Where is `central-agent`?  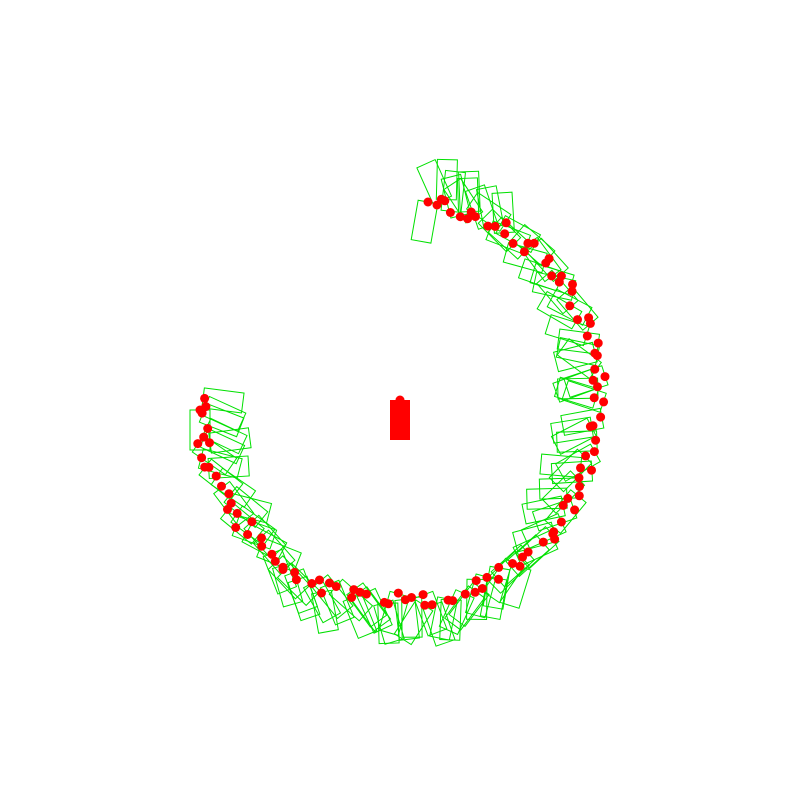 central-agent is located at coordinates (400, 417).